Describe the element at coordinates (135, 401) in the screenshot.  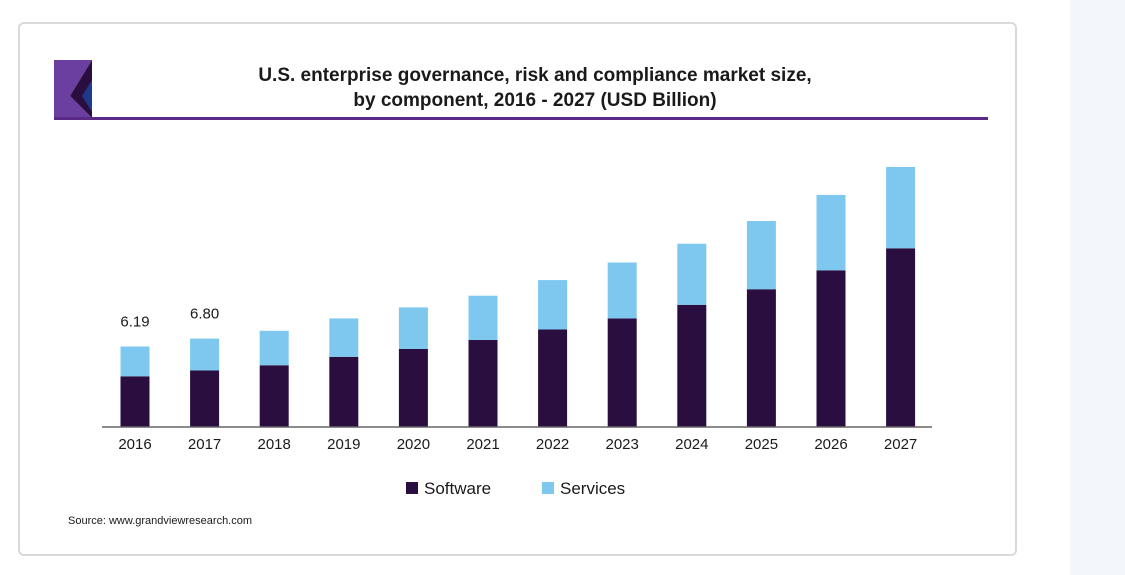
I see `bar-software-2016` at that location.